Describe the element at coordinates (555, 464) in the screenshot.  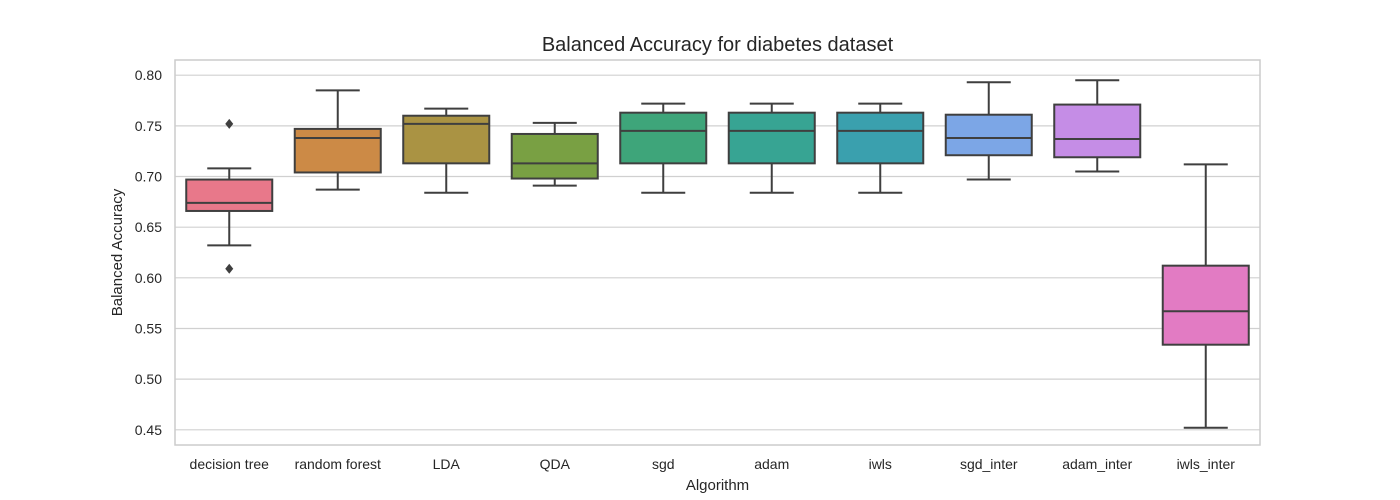
I see `x-tick-label: QDA` at that location.